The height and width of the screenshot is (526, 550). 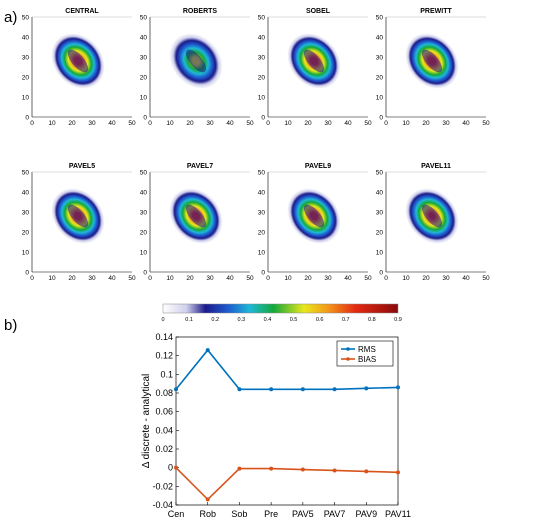 I want to click on x-tick-label: PAV11, so click(x=398, y=514).